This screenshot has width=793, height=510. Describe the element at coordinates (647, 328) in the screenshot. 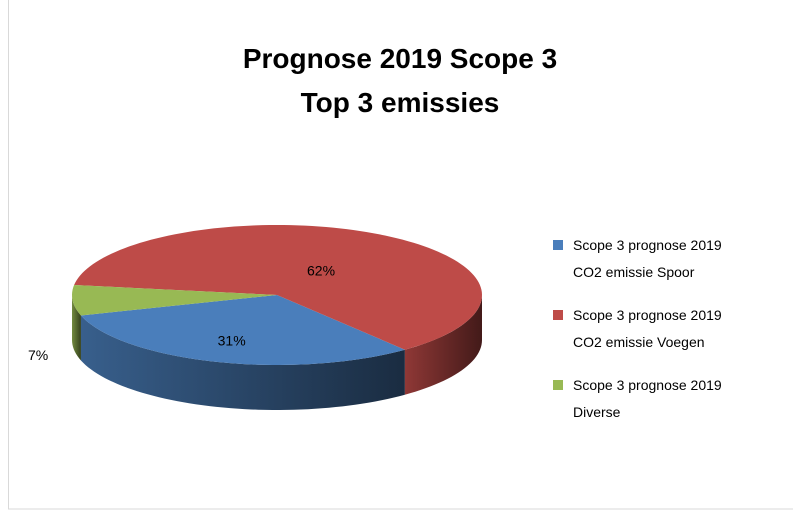

I see `legend-label: Scope 3 prognose 2019 CO2 emissie Voegen` at that location.